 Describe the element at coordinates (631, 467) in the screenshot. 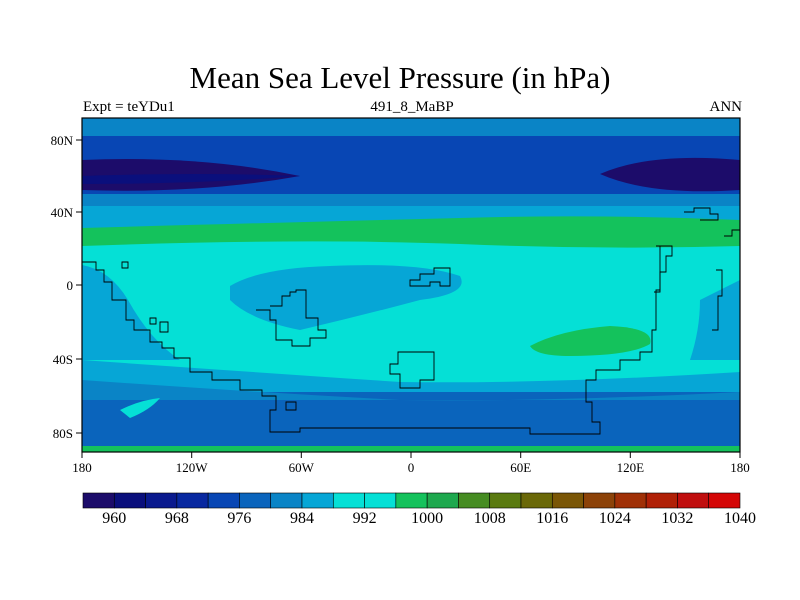

I see `lon-tick-label: 120E` at that location.